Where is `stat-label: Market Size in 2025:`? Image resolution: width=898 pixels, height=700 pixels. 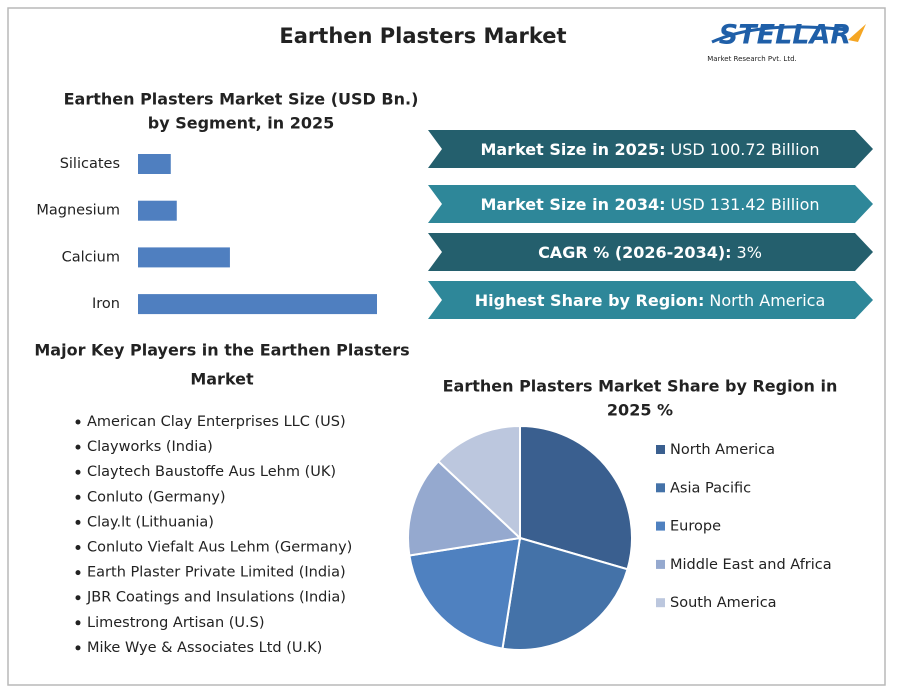 stat-label: Market Size in 2025: is located at coordinates (572, 149).